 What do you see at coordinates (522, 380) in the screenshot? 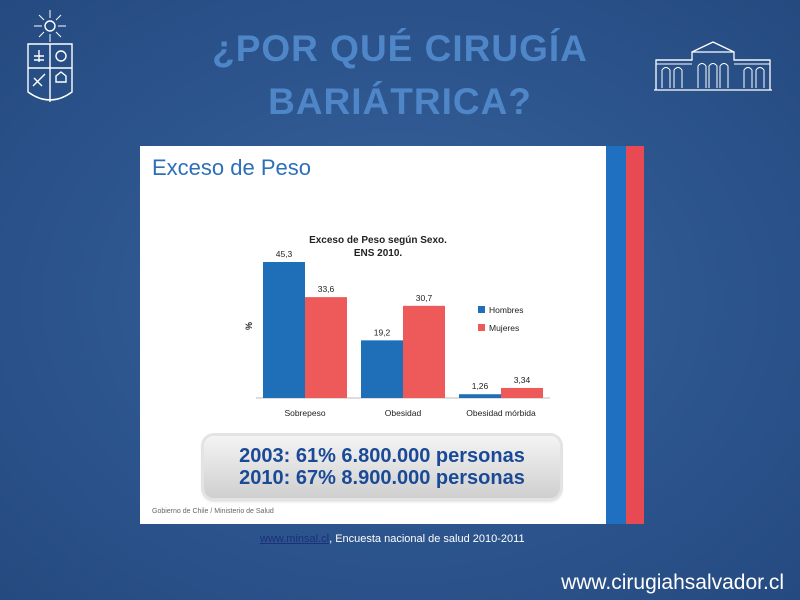
I see `data-label-mujeres-2: 3,34` at bounding box center [522, 380].